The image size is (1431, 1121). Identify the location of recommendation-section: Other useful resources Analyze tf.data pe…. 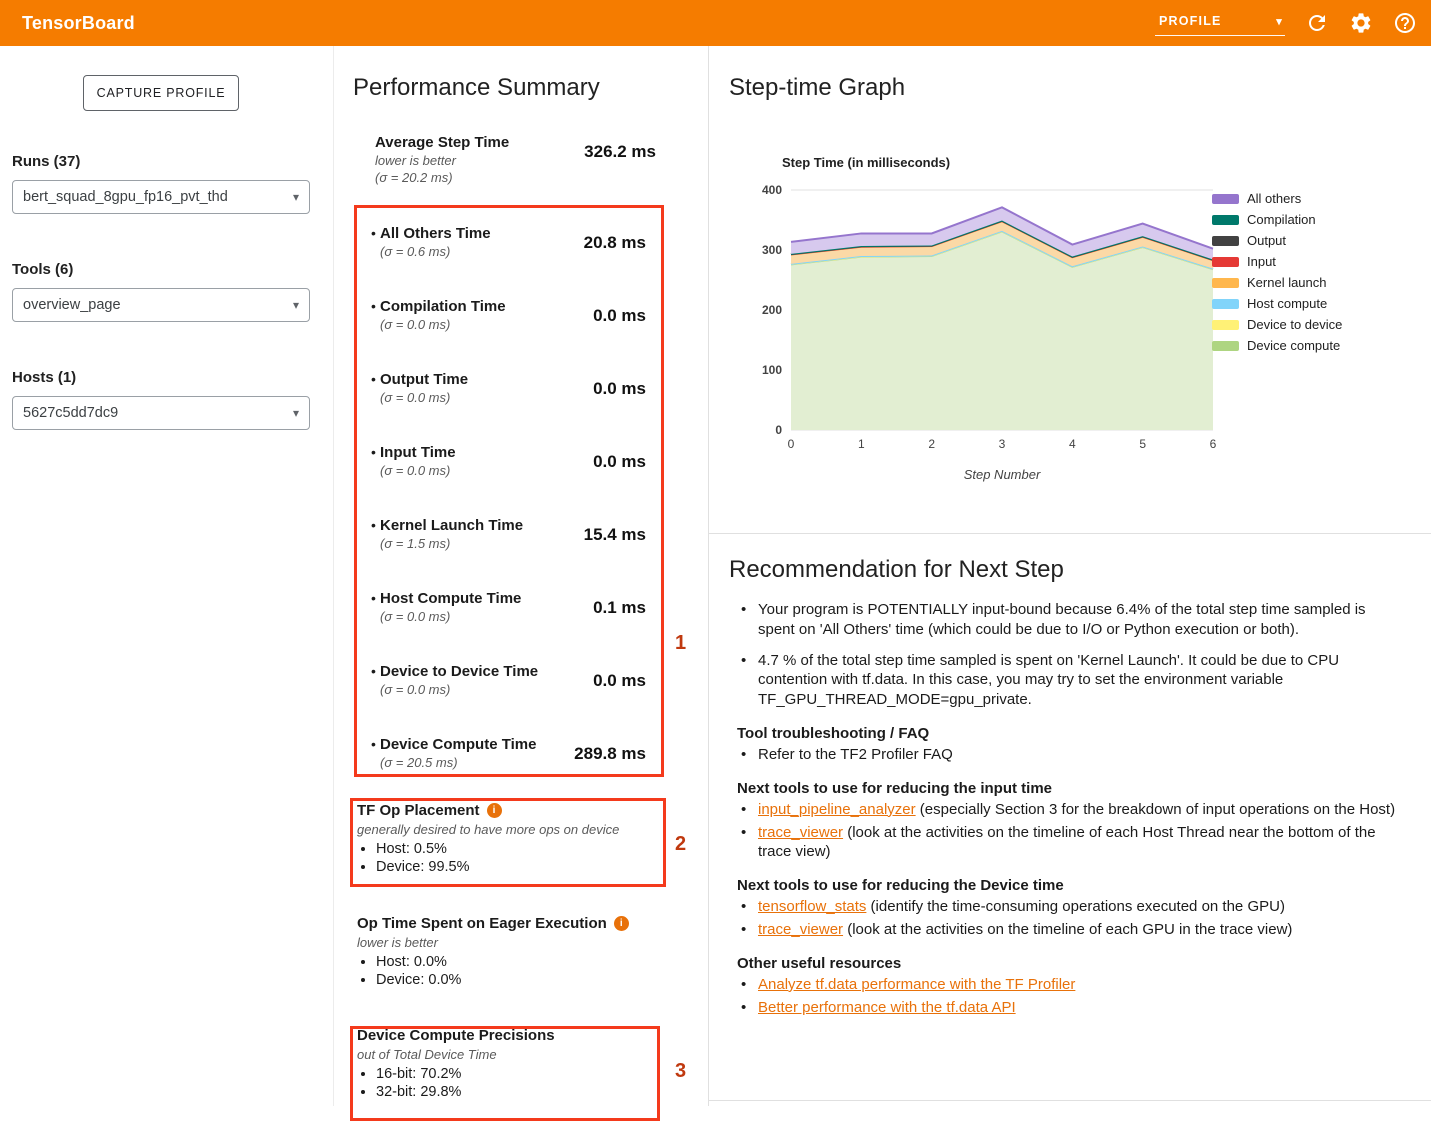
(1066, 986).